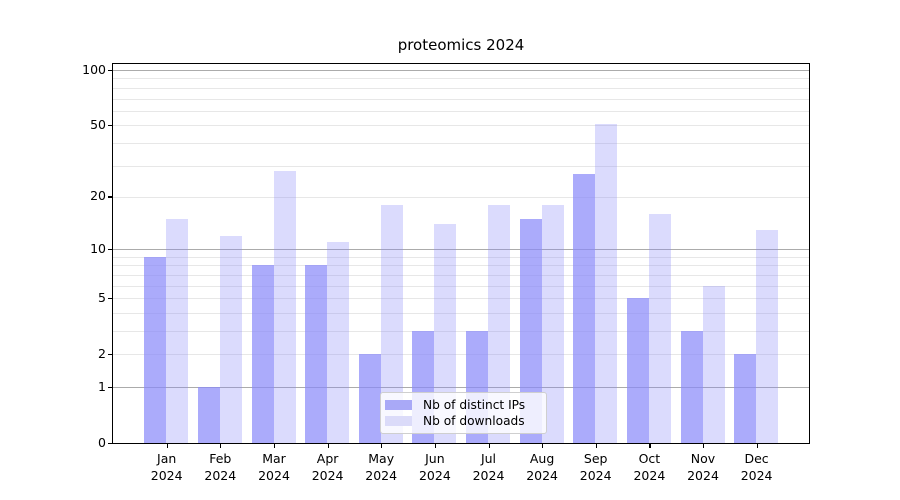 The width and height of the screenshot is (900, 500). Describe the element at coordinates (328, 446) in the screenshot. I see `x-tick-apr` at that location.